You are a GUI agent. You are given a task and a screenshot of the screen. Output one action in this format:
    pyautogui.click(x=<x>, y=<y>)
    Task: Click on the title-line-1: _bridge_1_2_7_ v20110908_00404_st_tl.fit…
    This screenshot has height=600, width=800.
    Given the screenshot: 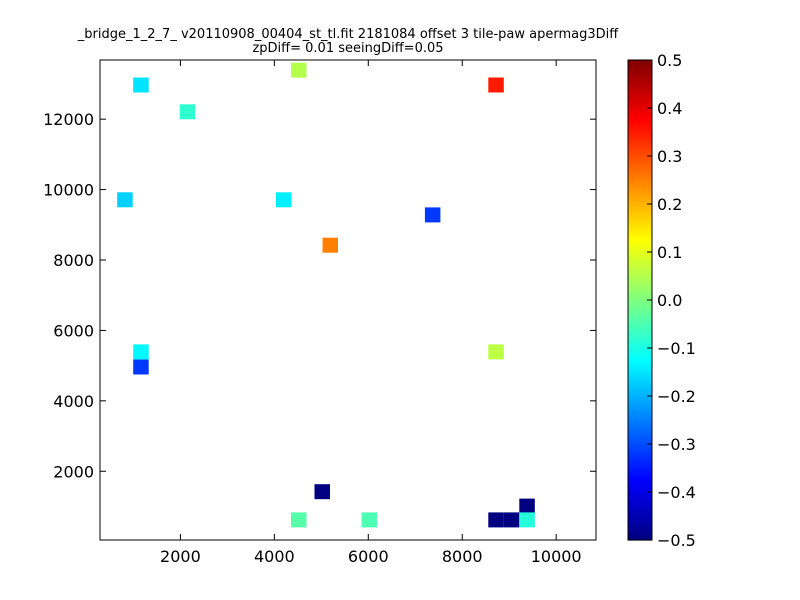 What is the action you would take?
    pyautogui.click(x=348, y=34)
    